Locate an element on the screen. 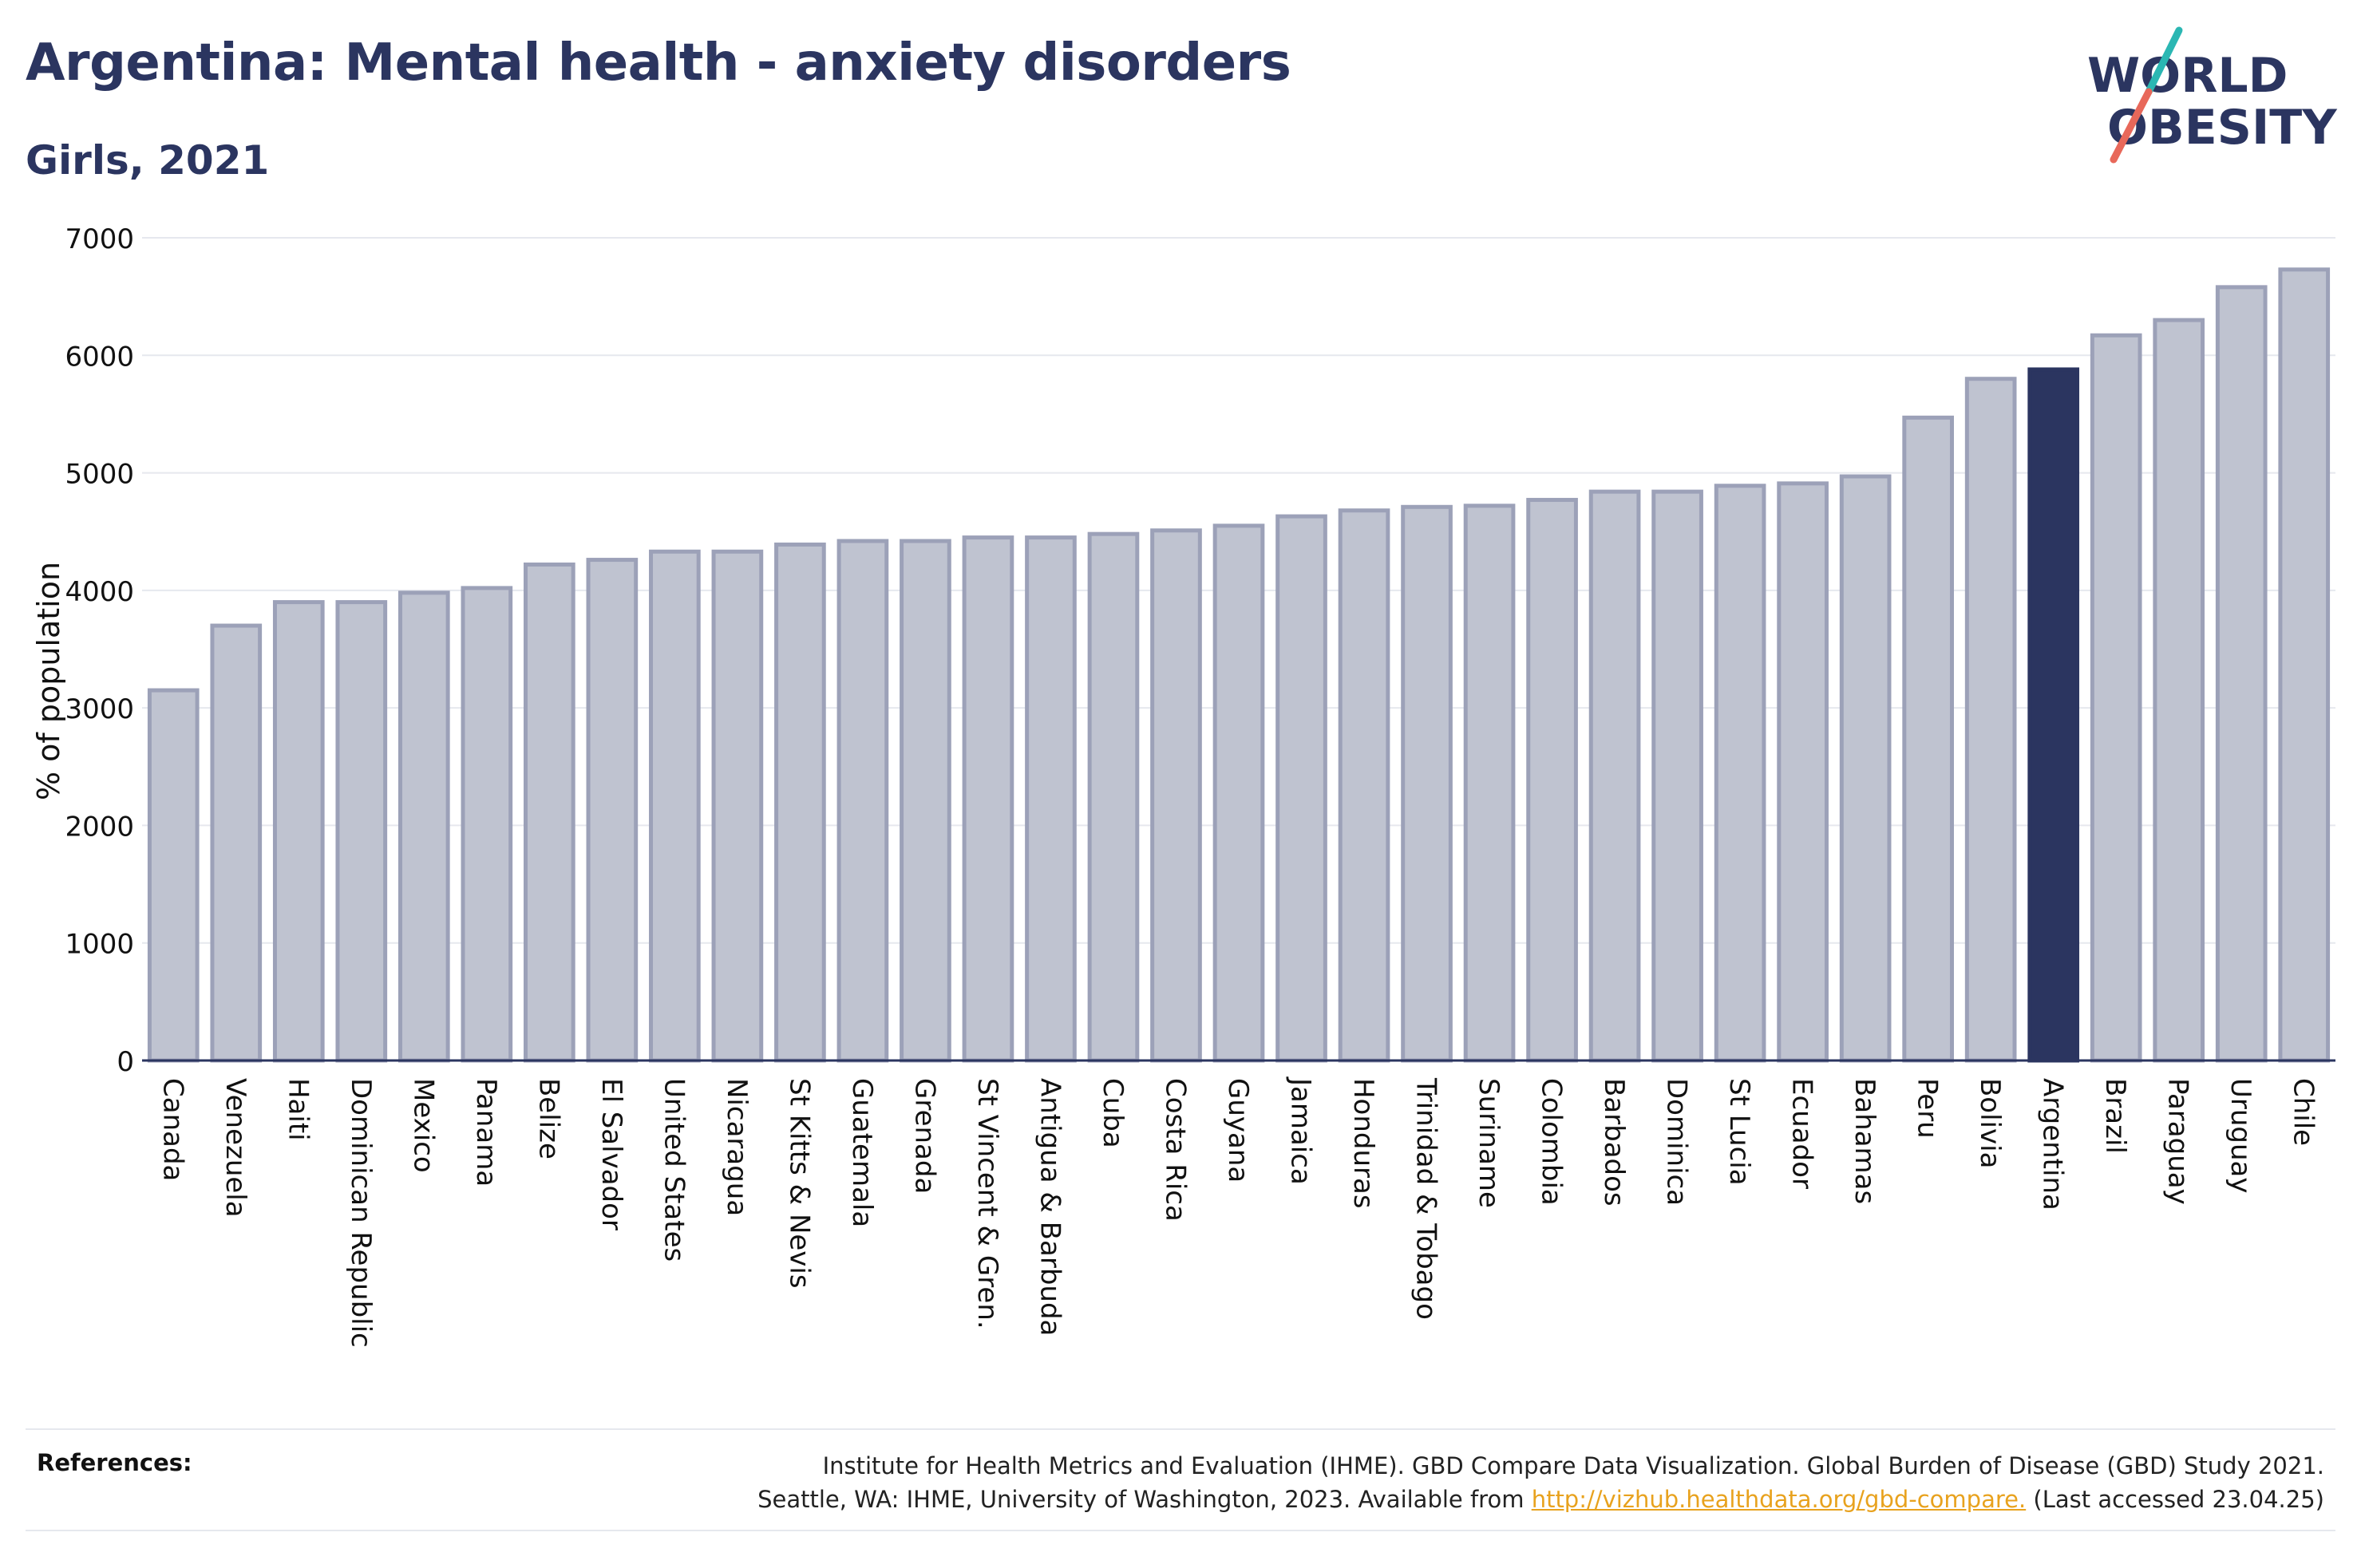 The image size is (2361, 1568). x-tick-label: Antigua & Barbuda is located at coordinates (1050, 1207).